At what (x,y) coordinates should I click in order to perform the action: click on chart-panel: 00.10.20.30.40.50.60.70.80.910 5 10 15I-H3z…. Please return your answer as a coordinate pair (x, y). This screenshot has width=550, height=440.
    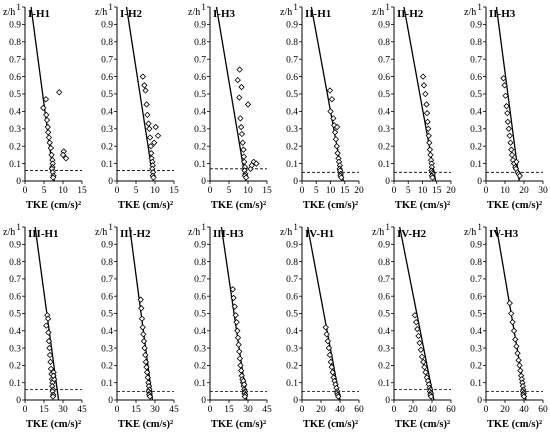
    Looking at the image, I should click on (230, 107).